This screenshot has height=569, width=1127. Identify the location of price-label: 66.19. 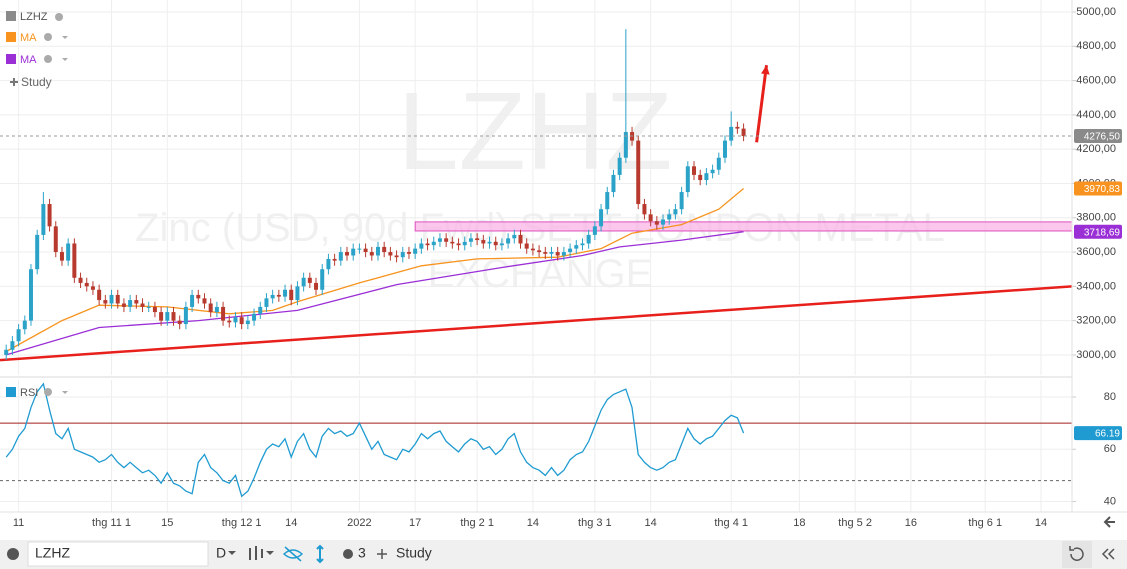
(1107, 434).